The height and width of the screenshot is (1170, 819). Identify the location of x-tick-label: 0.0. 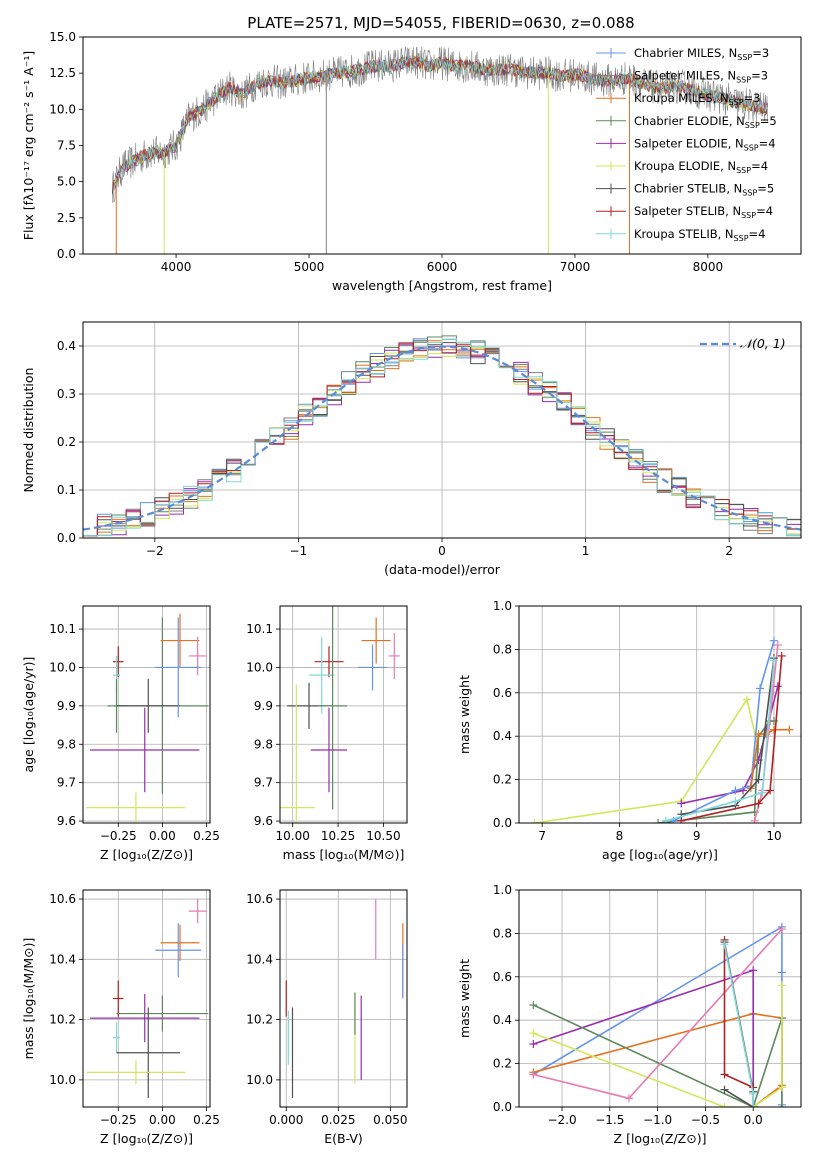
(753, 1120).